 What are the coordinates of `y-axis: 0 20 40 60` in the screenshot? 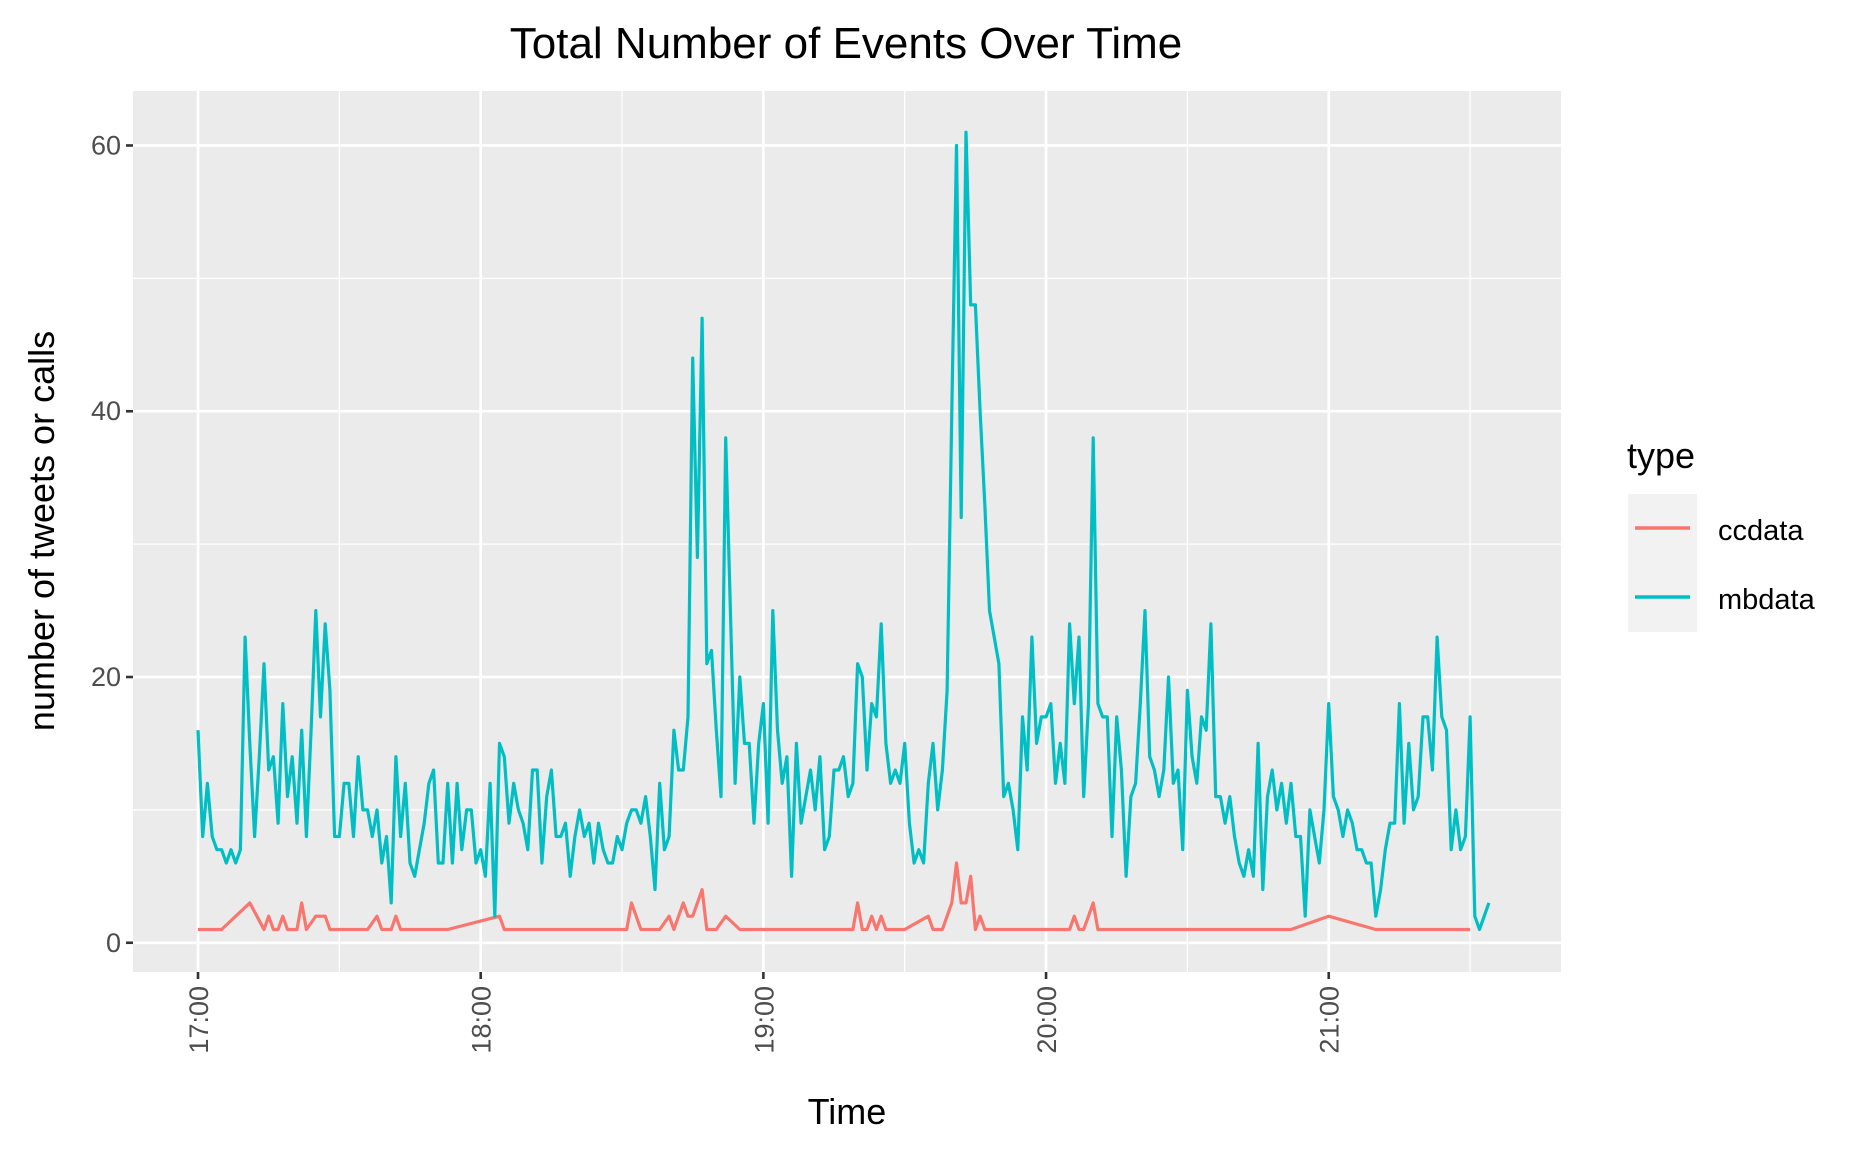 It's located at (112, 544).